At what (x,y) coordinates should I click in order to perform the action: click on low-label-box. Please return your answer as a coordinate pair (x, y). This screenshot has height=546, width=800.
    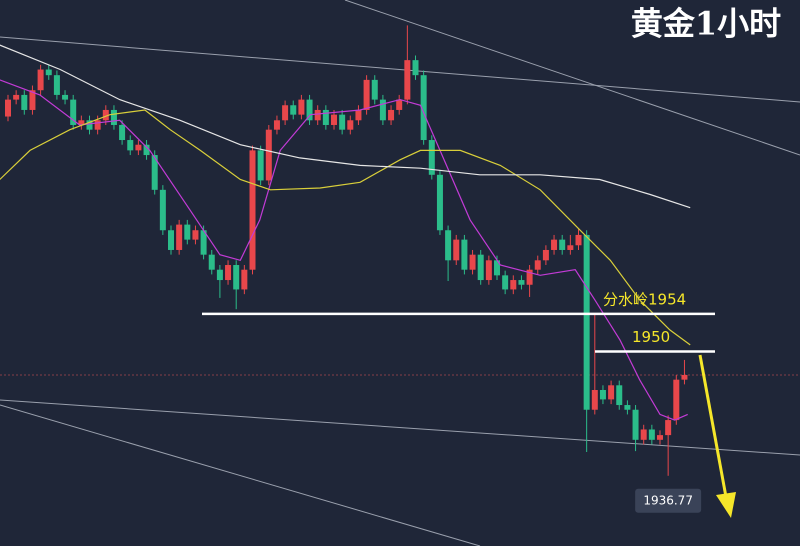
    Looking at the image, I should click on (668, 500).